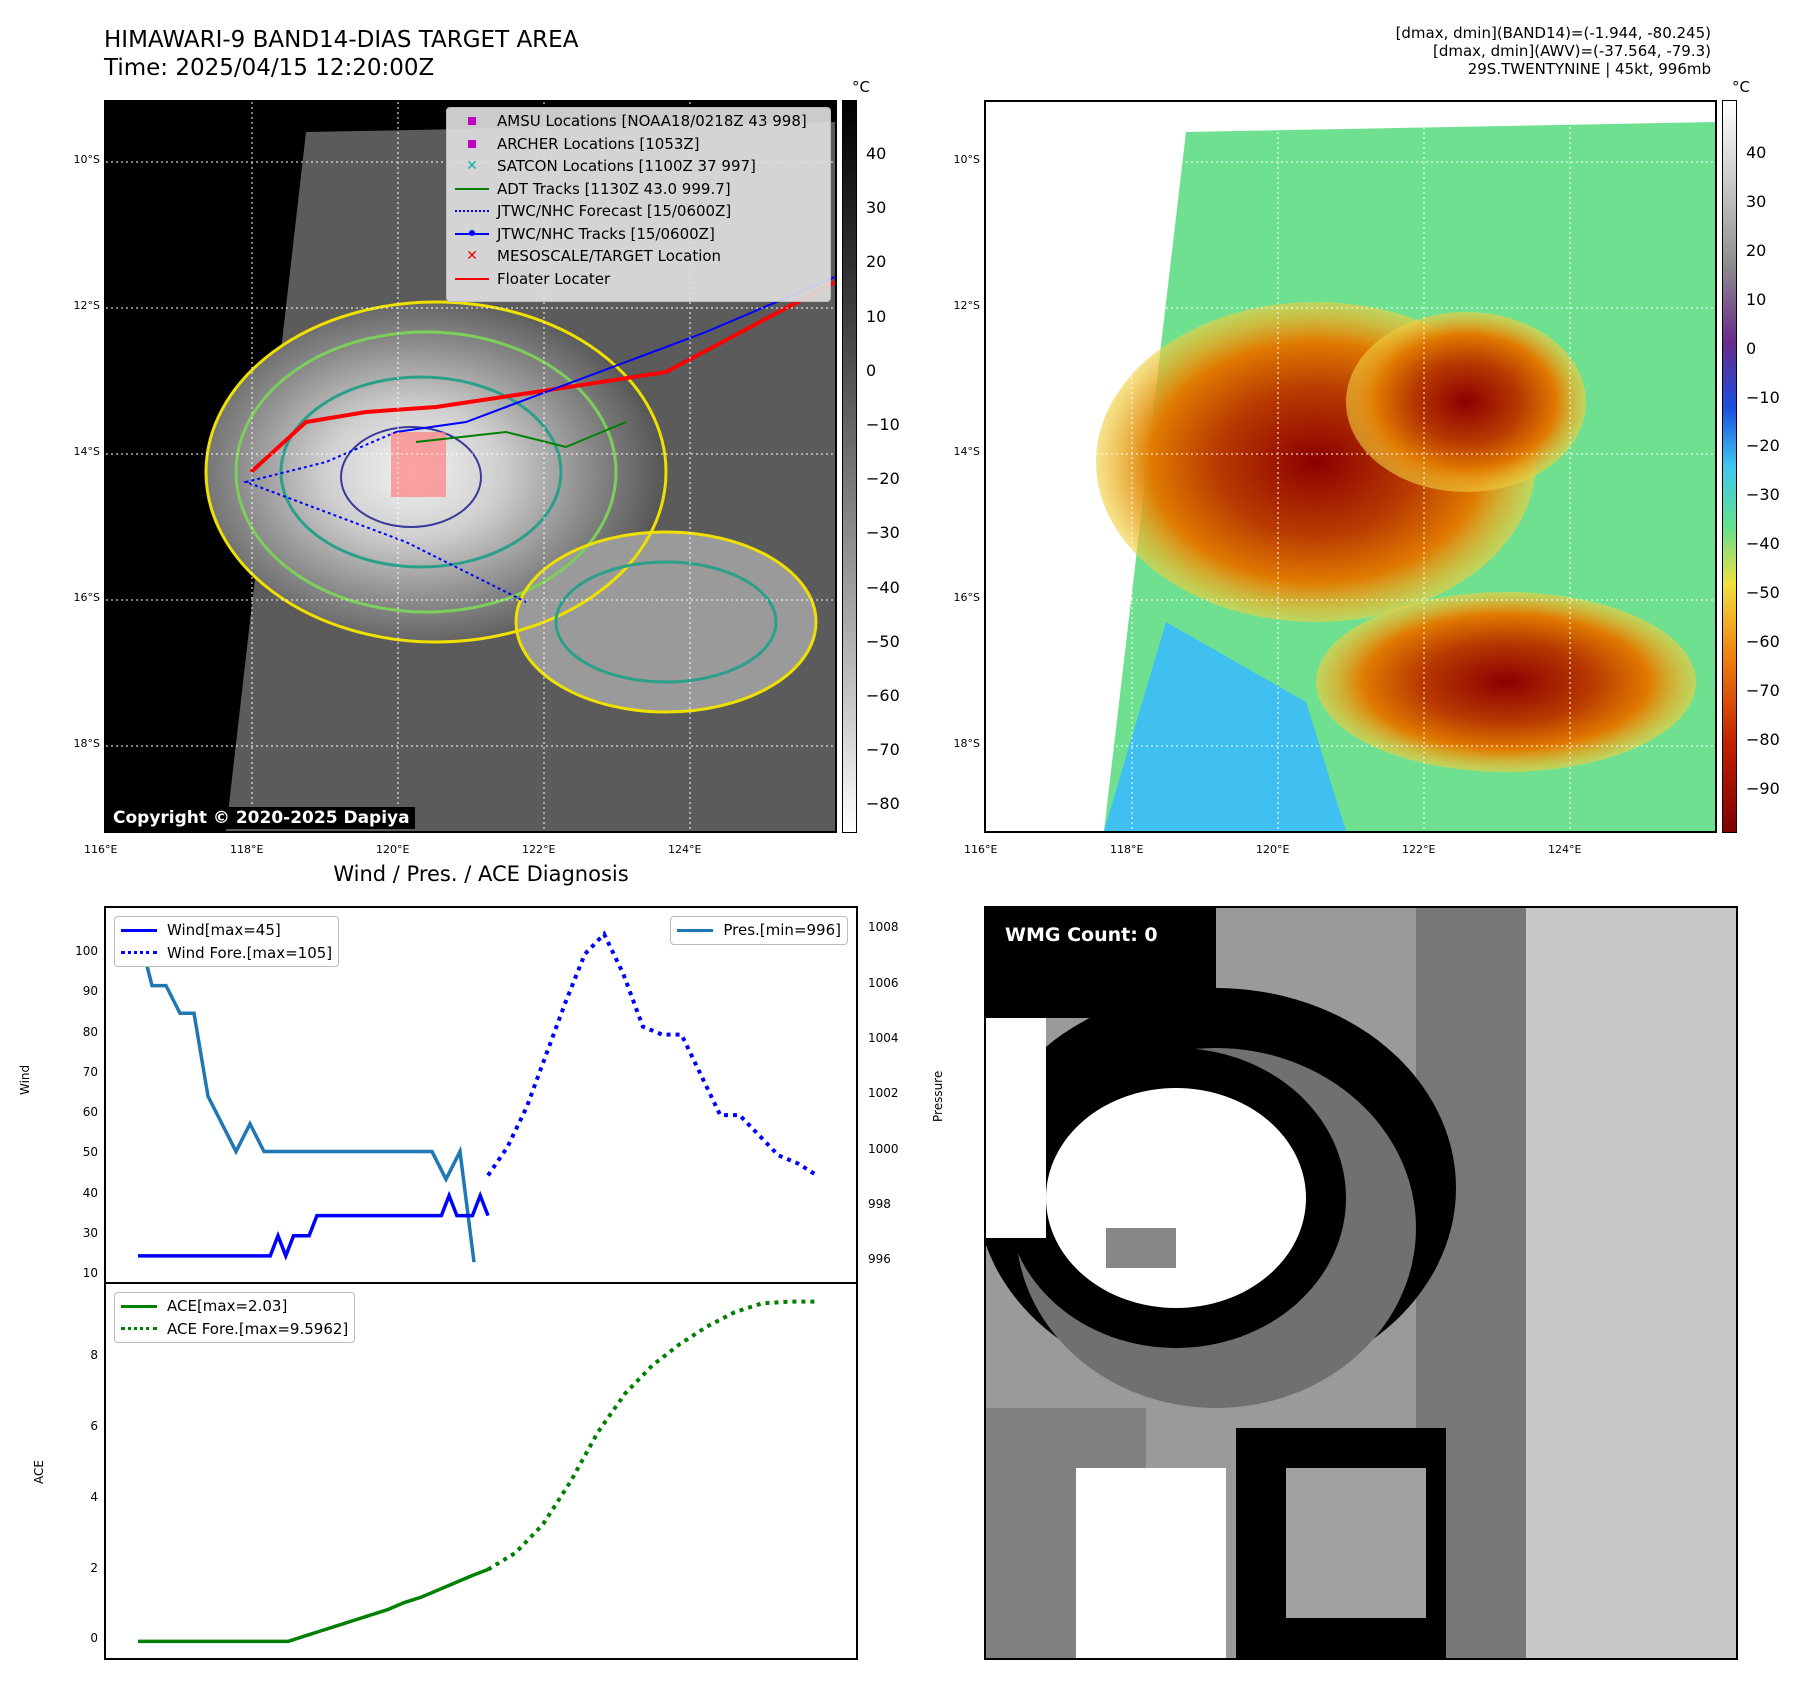 This screenshot has height=1690, width=1797. I want to click on diagnosis-title: Wind / Pres. / ACE Diagnosis, so click(481, 874).